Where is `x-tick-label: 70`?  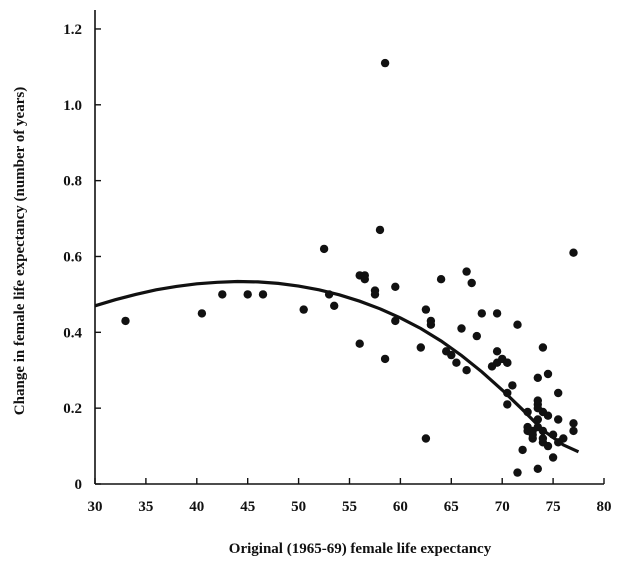 x-tick-label: 70 is located at coordinates (502, 507).